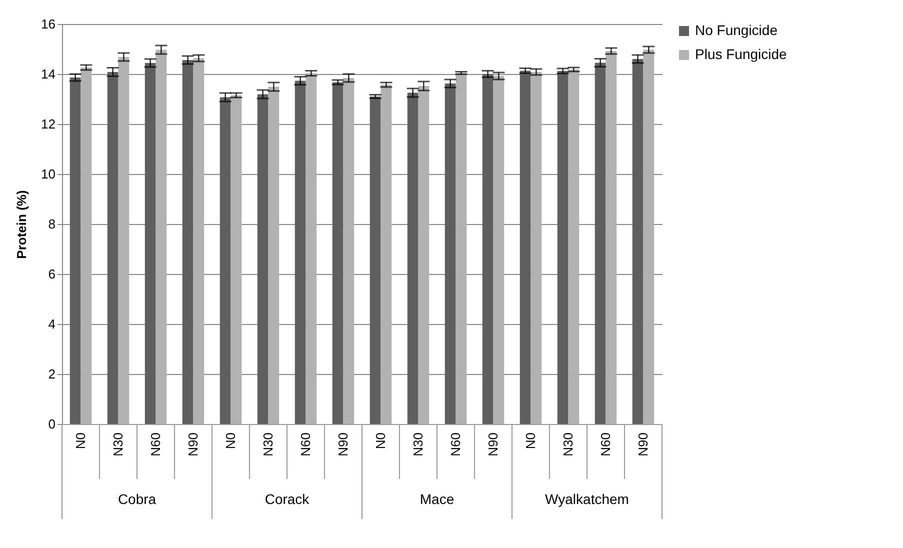 Image resolution: width=903 pixels, height=548 pixels. Describe the element at coordinates (48, 24) in the screenshot. I see `y-tick-label: 16` at that location.